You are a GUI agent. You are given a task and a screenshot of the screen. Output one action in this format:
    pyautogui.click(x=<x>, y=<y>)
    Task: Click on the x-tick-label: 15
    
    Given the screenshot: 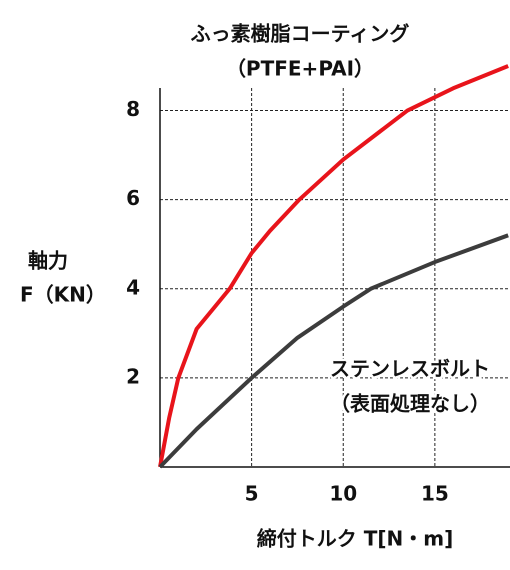 What is the action you would take?
    pyautogui.click(x=435, y=494)
    